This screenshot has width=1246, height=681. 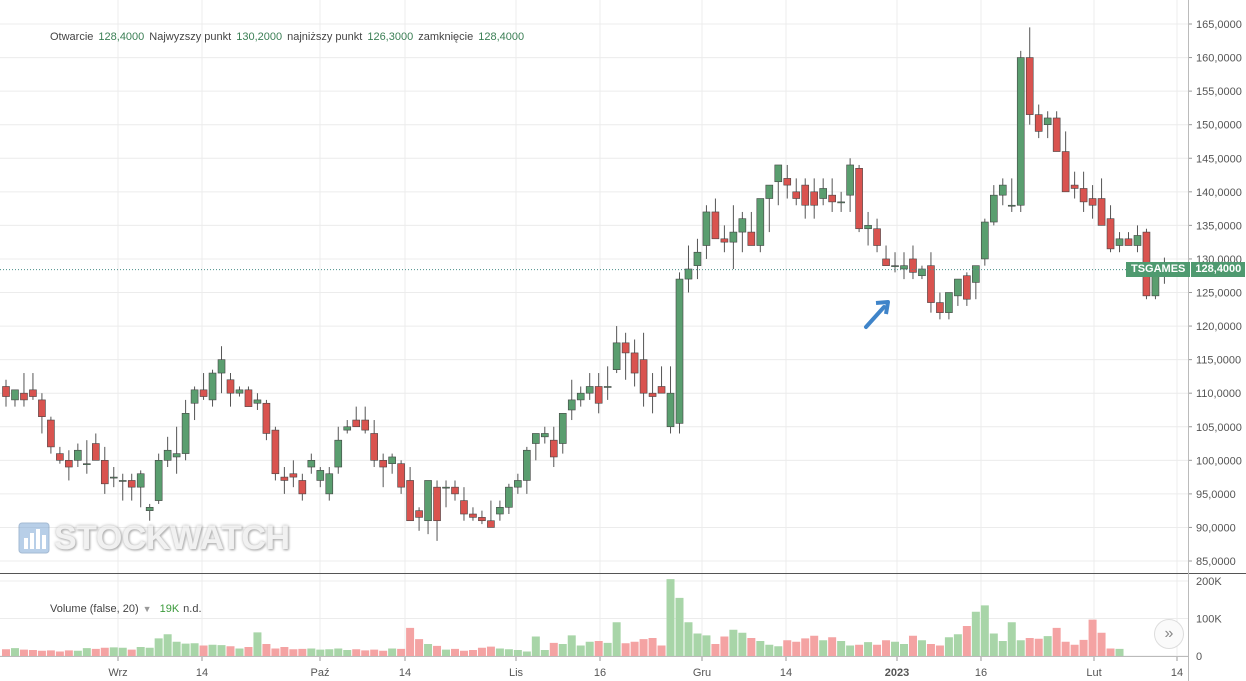 I want to click on y-tick-label: 165,0000, so click(x=1219, y=25).